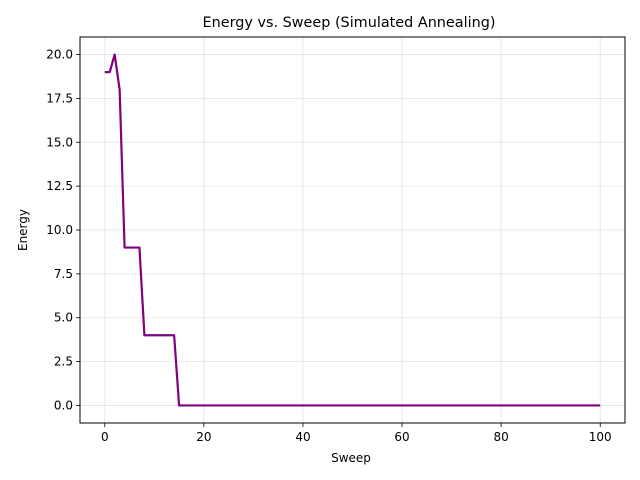  What do you see at coordinates (349, 23) in the screenshot?
I see `chart-title: Energy vs. Sweep (Simulated Annealing)` at bounding box center [349, 23].